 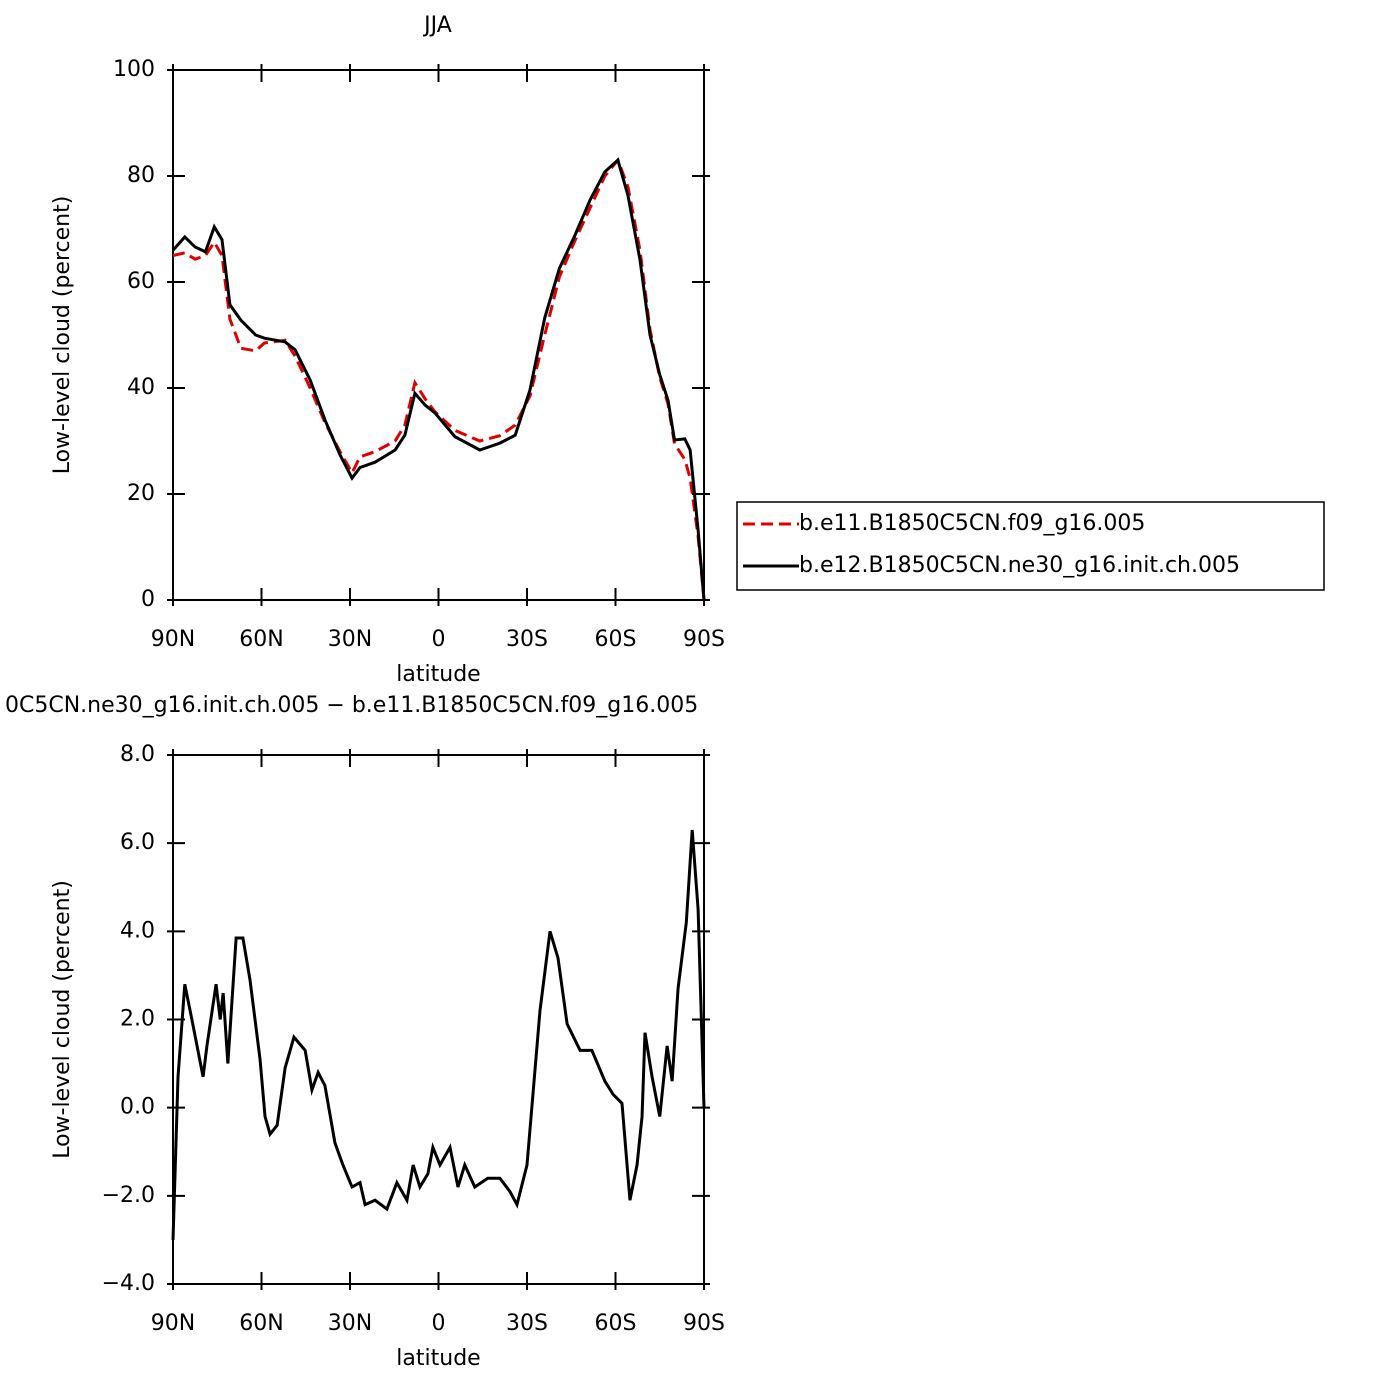 What do you see at coordinates (137, 842) in the screenshot?
I see `y-tick-label: 6.0` at bounding box center [137, 842].